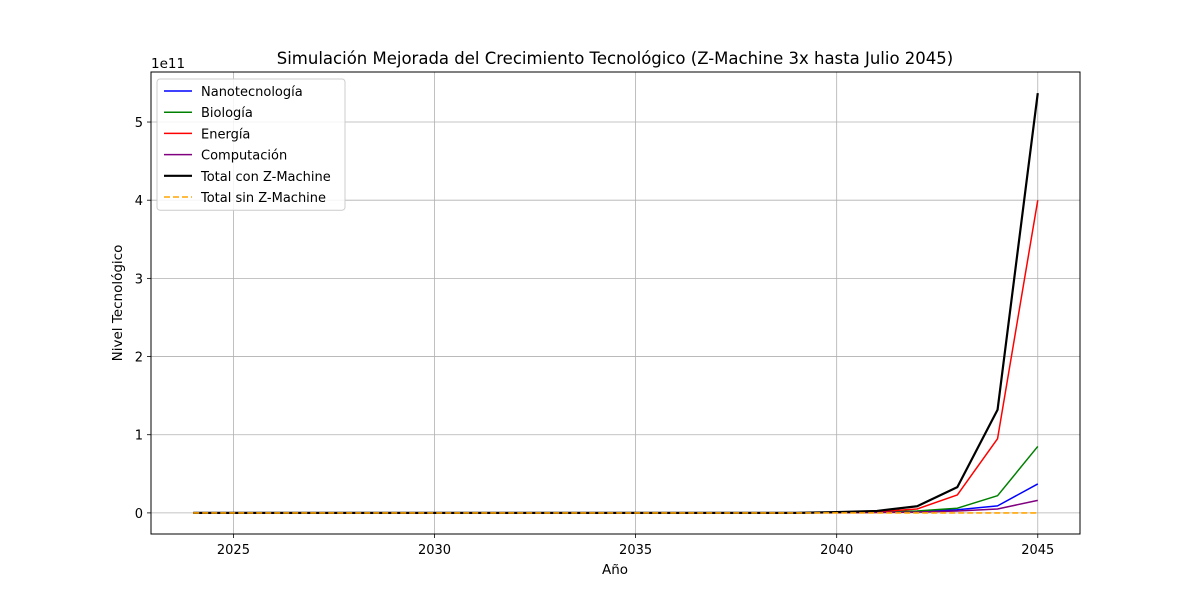 The image size is (1200, 600). What do you see at coordinates (168, 64) in the screenshot?
I see `y-offset-label: 1e11` at bounding box center [168, 64].